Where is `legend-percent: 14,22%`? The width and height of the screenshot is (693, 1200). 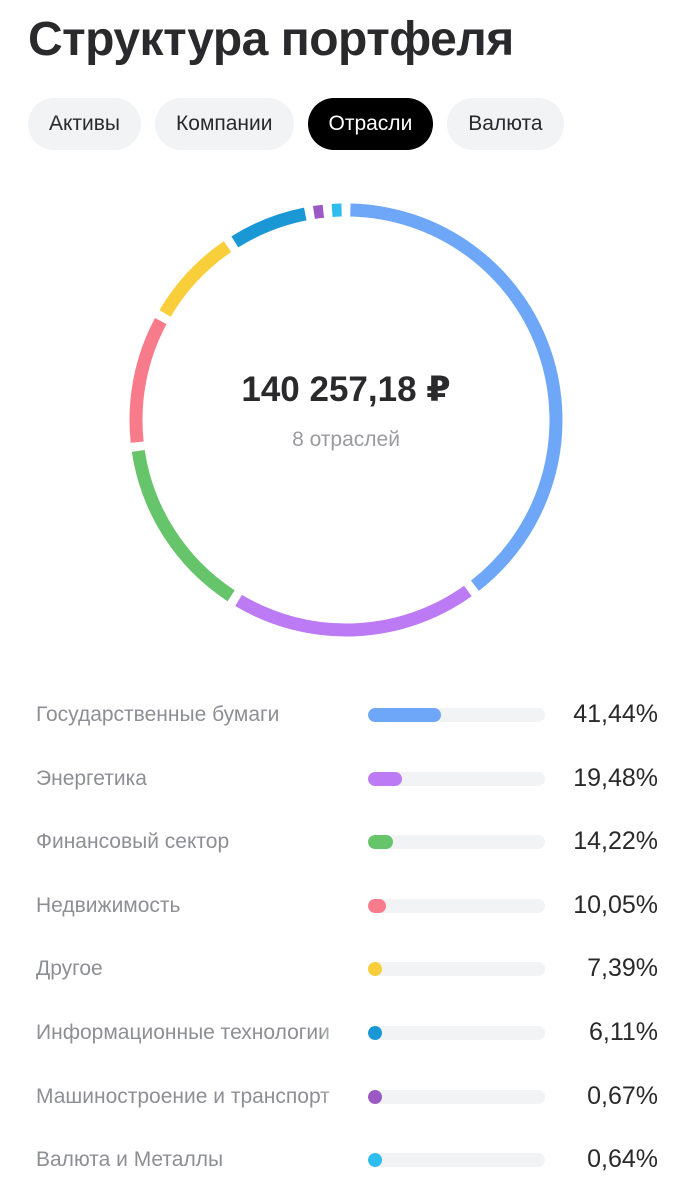
legend-percent: 14,22% is located at coordinates (615, 841).